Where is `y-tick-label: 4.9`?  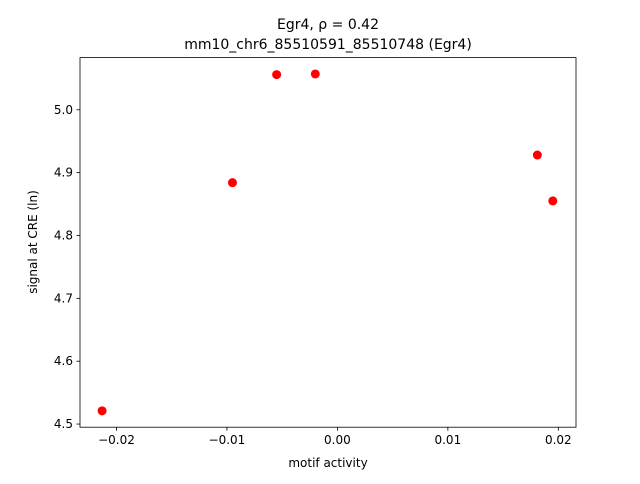 y-tick-label: 4.9 is located at coordinates (63, 173).